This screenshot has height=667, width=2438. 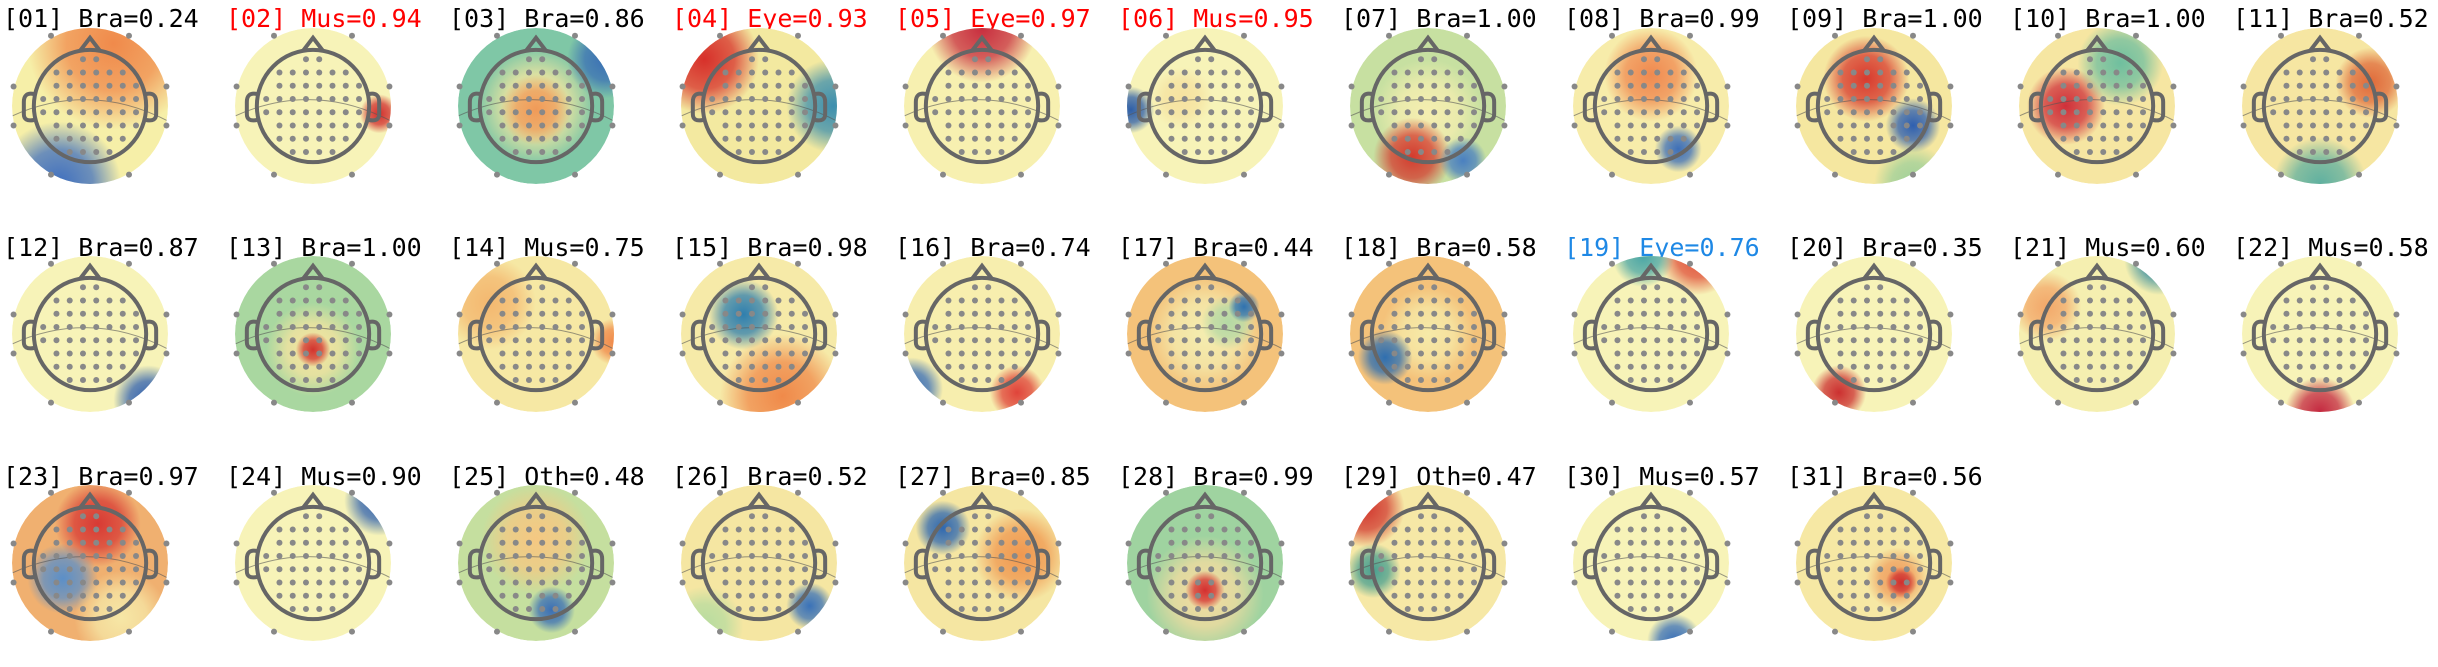 I want to click on component: [21] Mus=0.60, so click(x=2108, y=322).